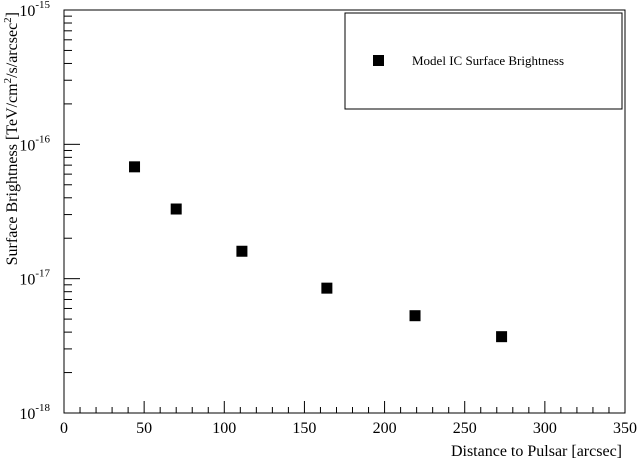  I want to click on legend-label: Model IC Surface Brightness, so click(488, 60).